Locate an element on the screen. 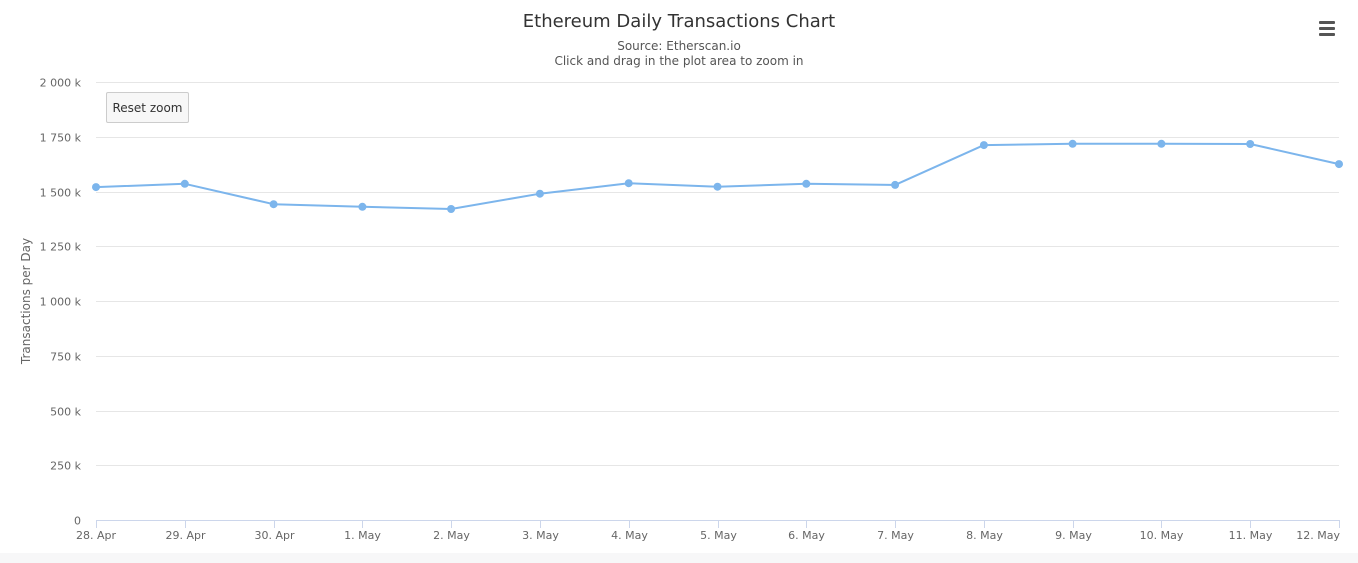 This screenshot has width=1358, height=563. reset-zoom-button: Reset zoom is located at coordinates (147, 107).